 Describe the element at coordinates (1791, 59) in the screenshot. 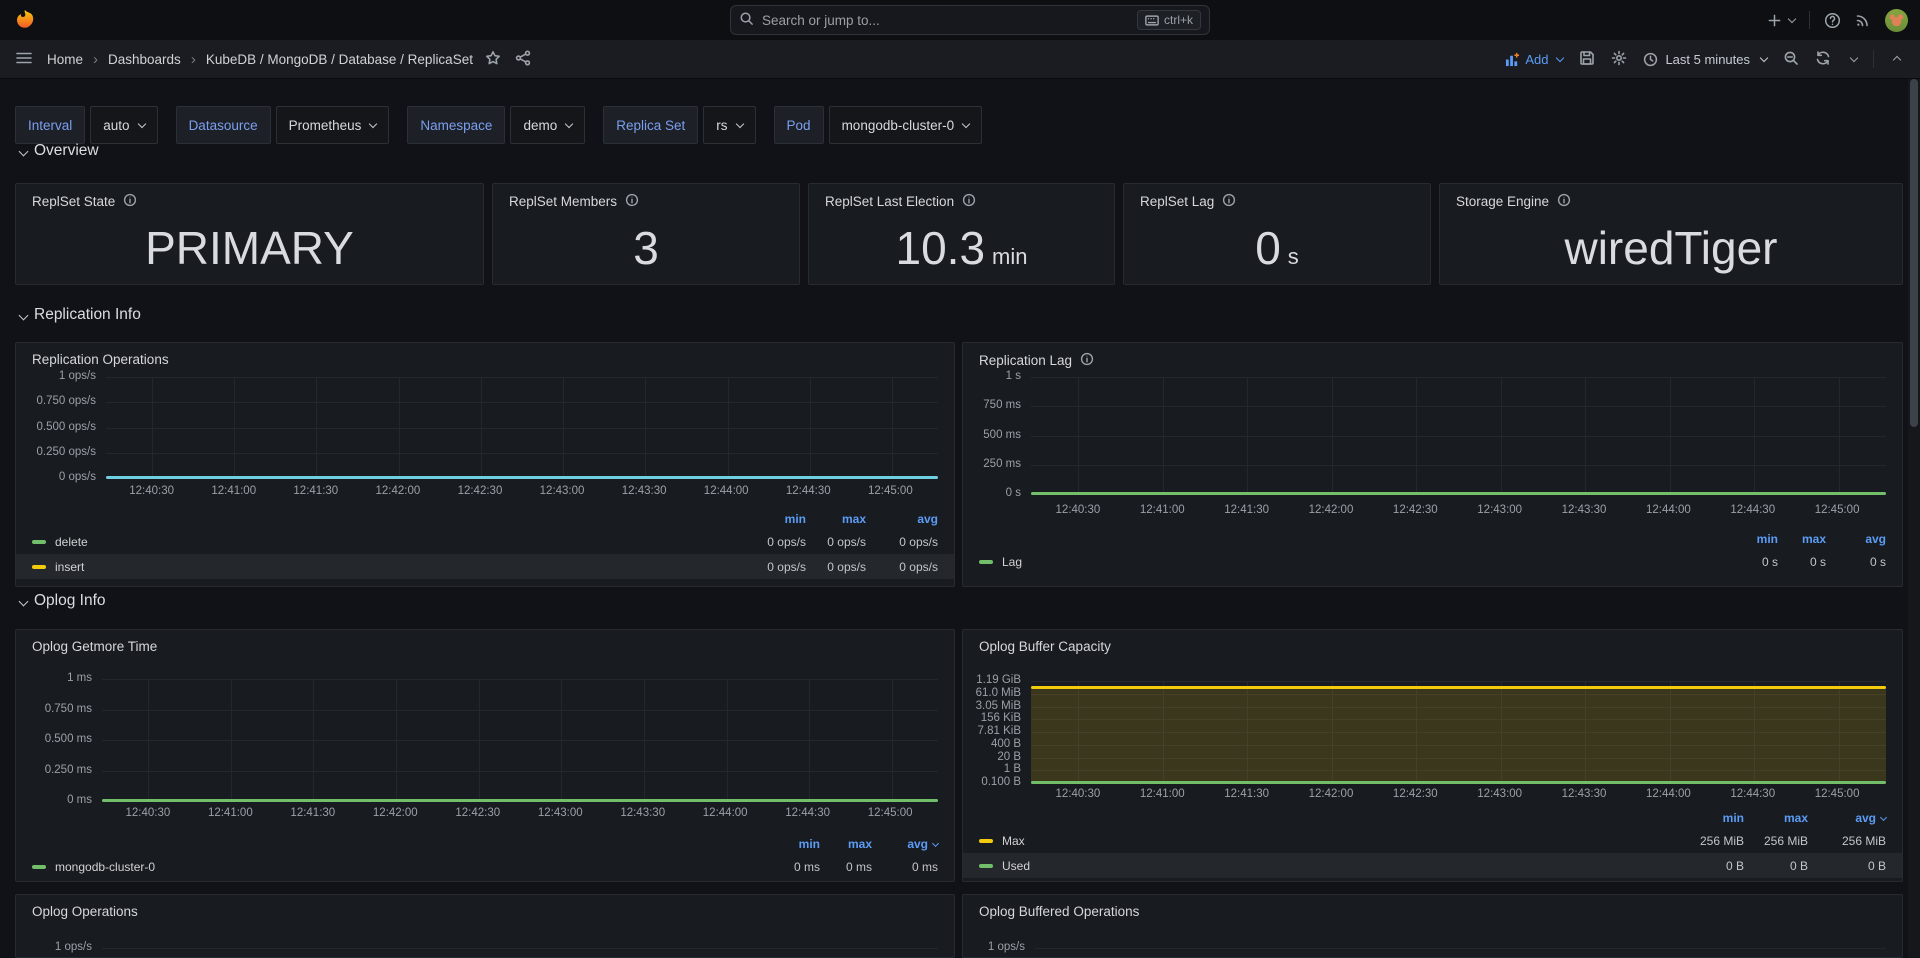

I see `zoom-out-time-icon` at that location.